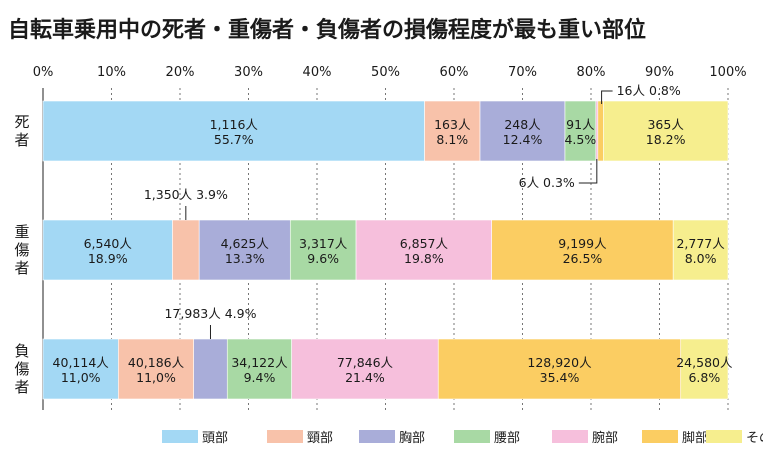 The image size is (763, 462). I want to click on legend-item: 頸部, so click(300, 438).